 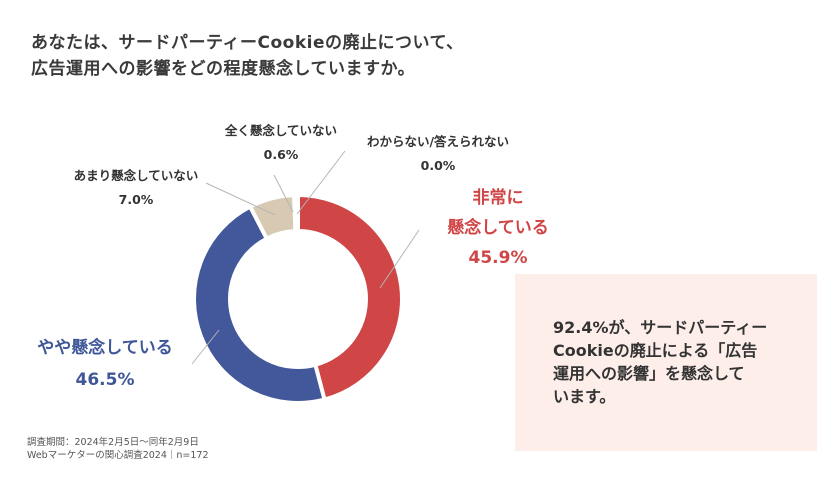 I want to click on label-very-value: 45.9%, so click(x=498, y=258).